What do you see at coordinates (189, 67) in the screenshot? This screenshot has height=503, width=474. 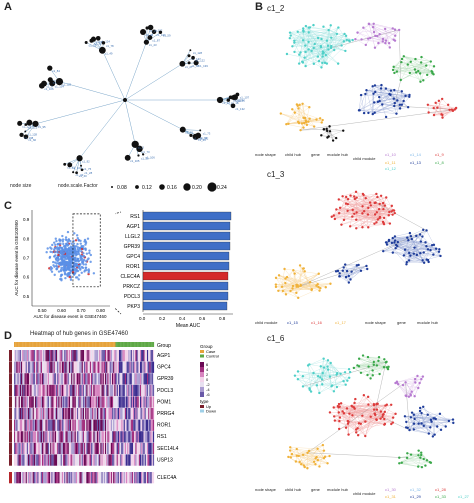 I see `tree-node-label: c1_27` at bounding box center [189, 67].